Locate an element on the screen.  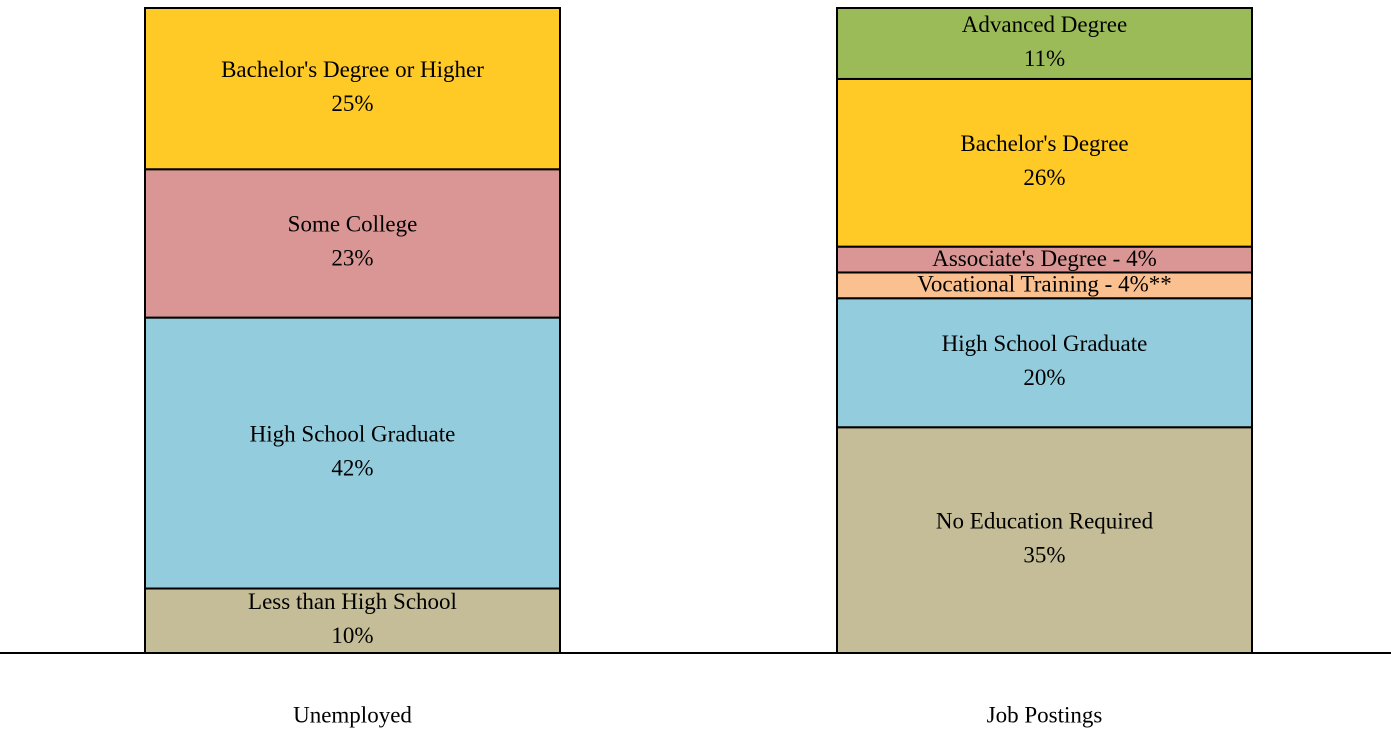
value-label: 35% is located at coordinates (1044, 554).